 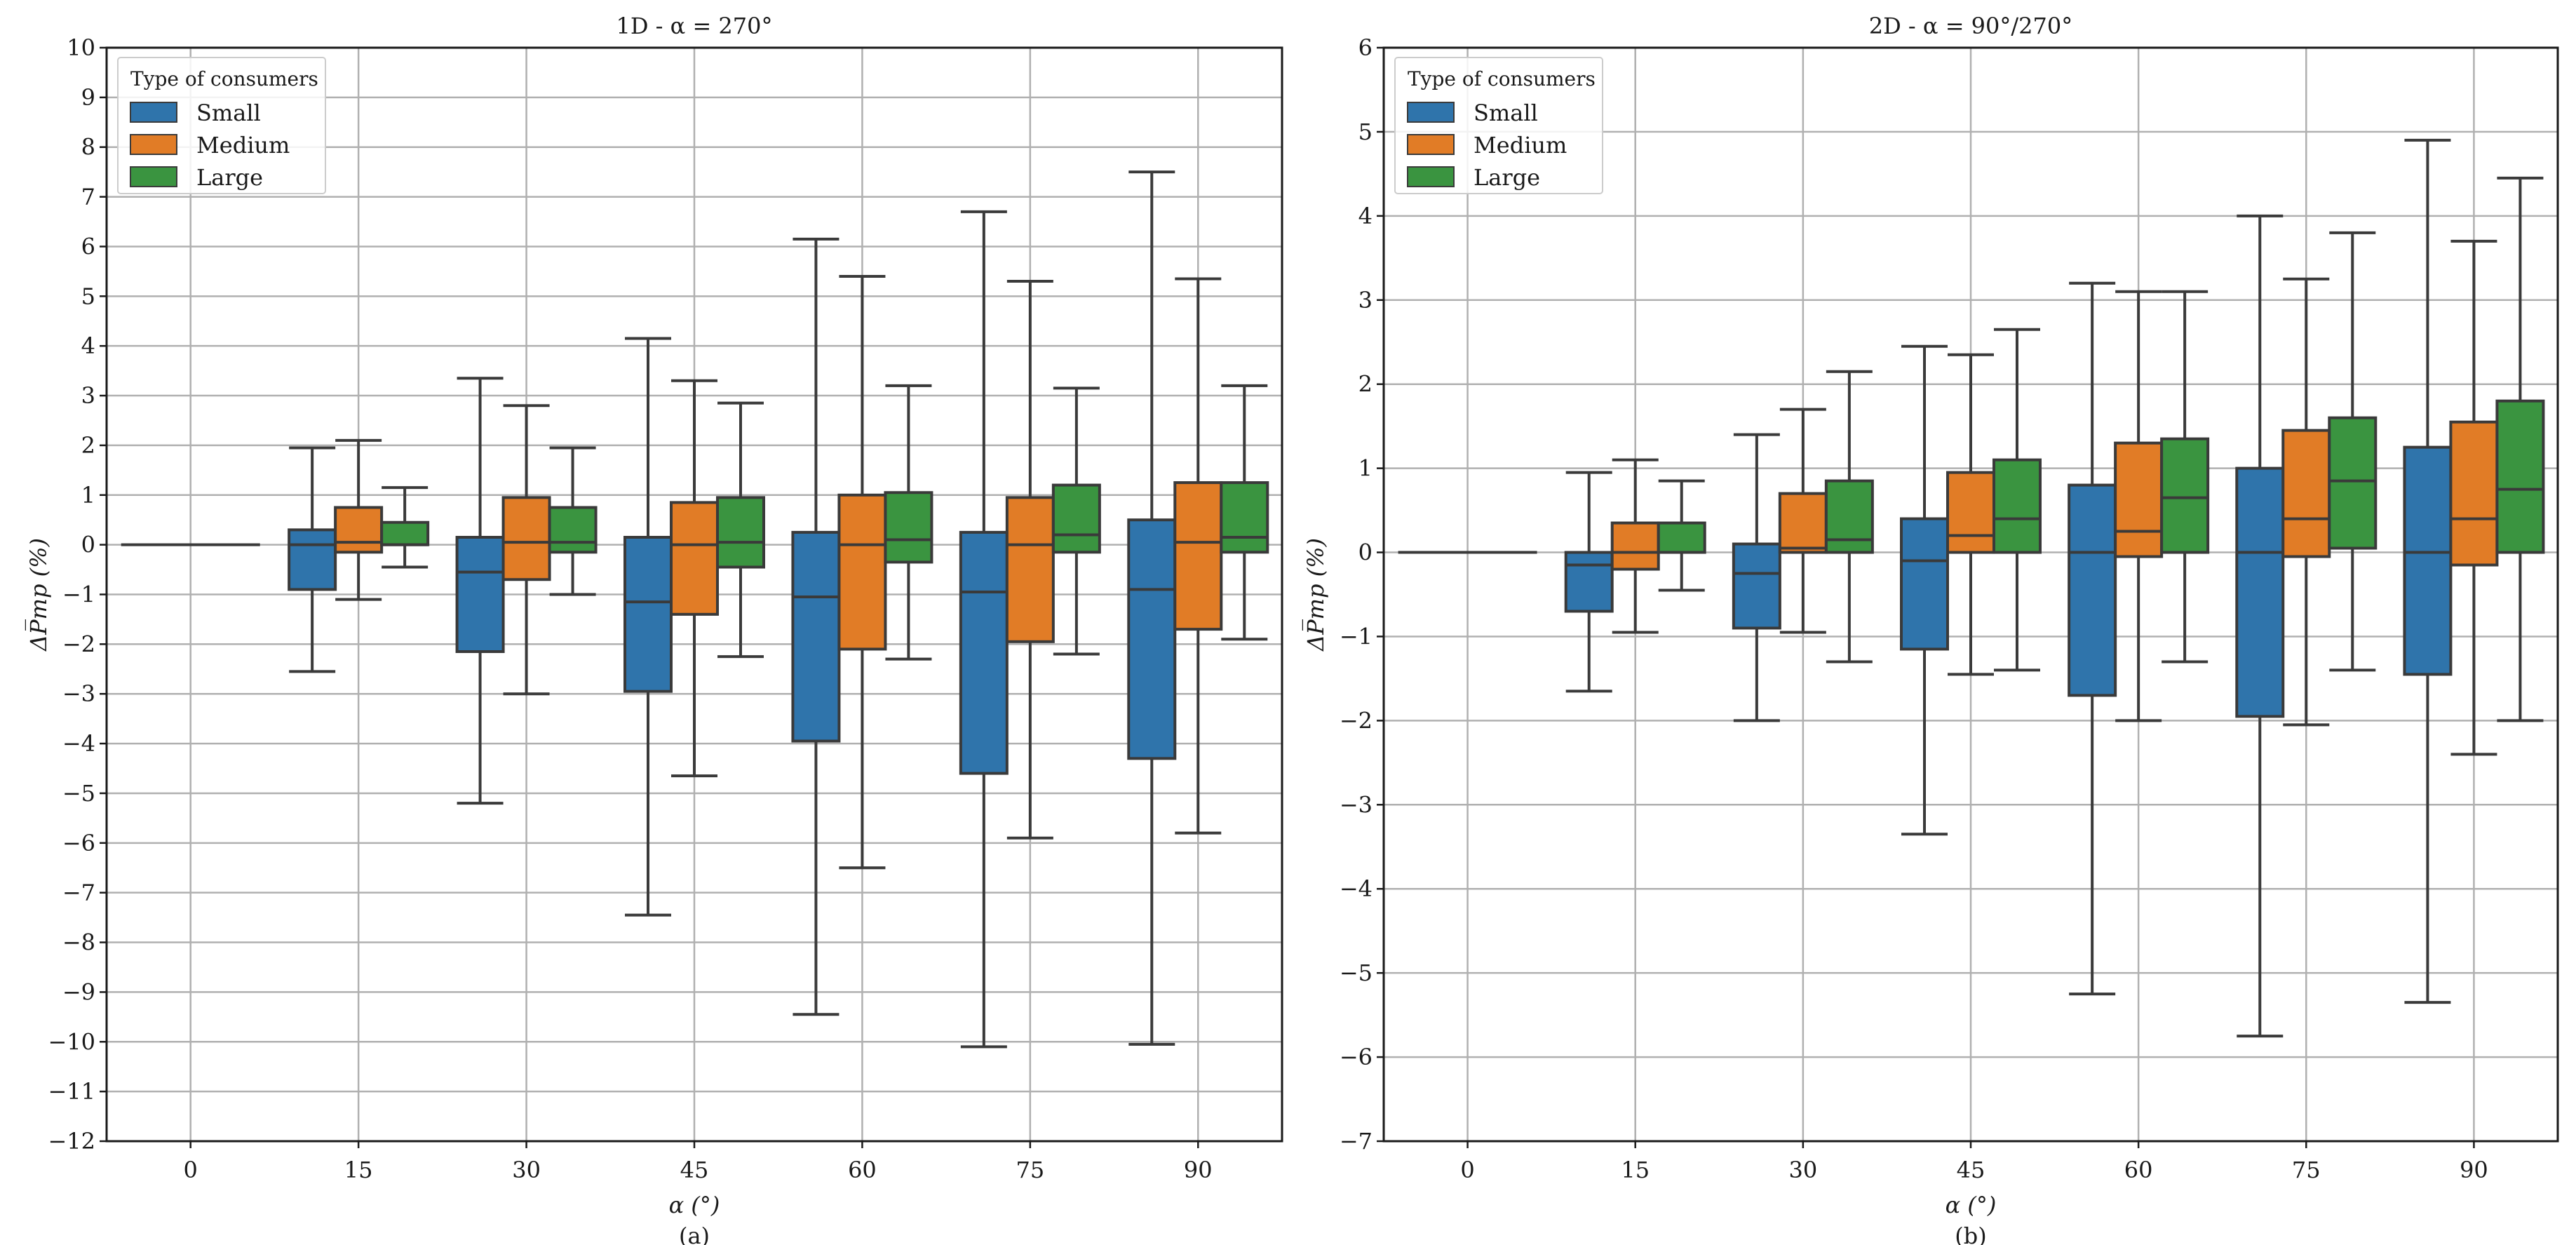 What do you see at coordinates (81, 47) in the screenshot?
I see `y-tick-label: 10` at bounding box center [81, 47].